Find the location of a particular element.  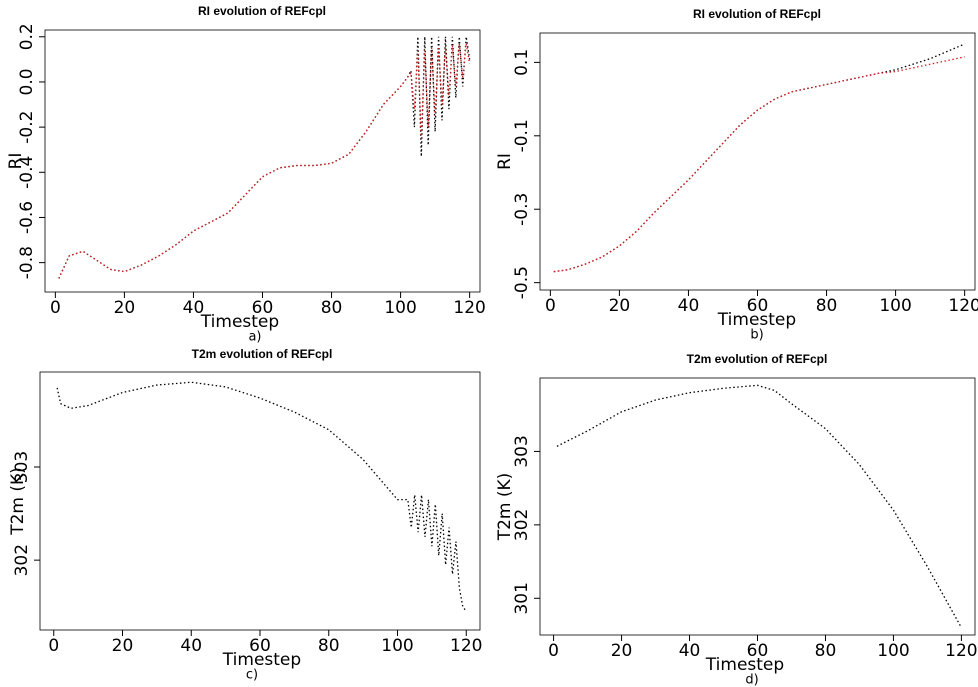

y-tick-label: 301 is located at coordinates (522, 598).